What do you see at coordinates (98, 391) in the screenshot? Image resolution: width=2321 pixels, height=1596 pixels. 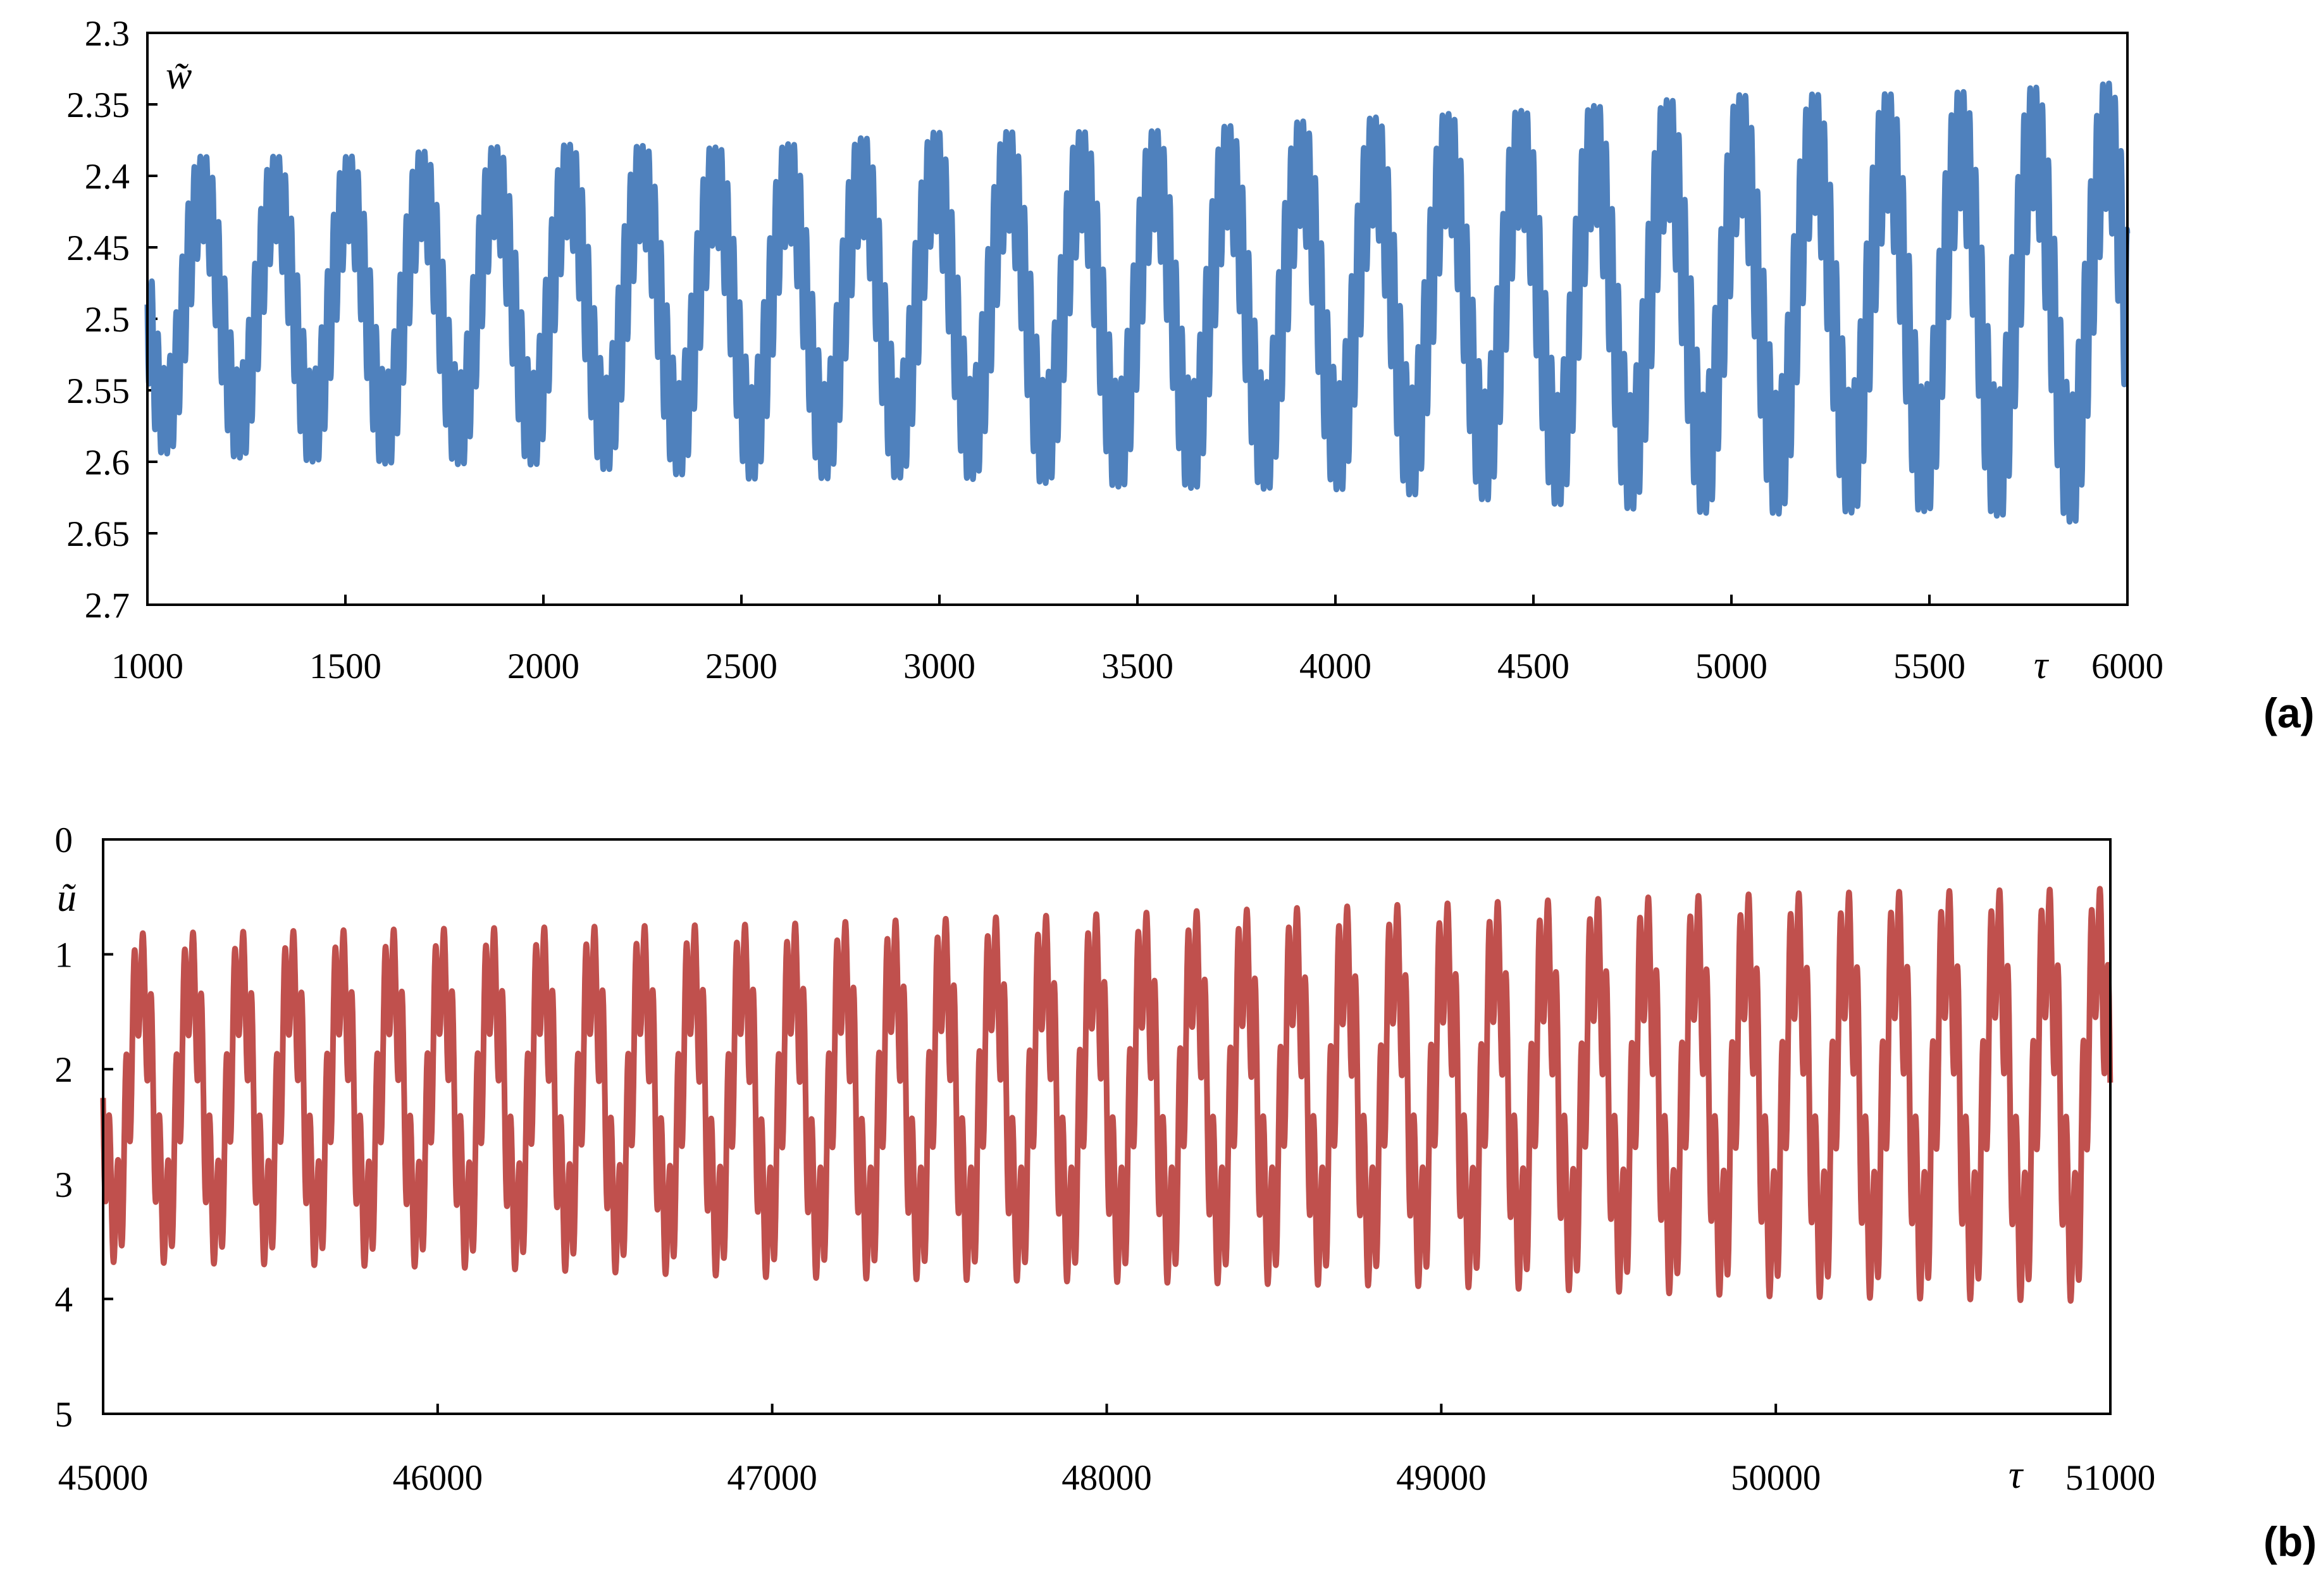 I see `y-tick-label: 2.55` at bounding box center [98, 391].